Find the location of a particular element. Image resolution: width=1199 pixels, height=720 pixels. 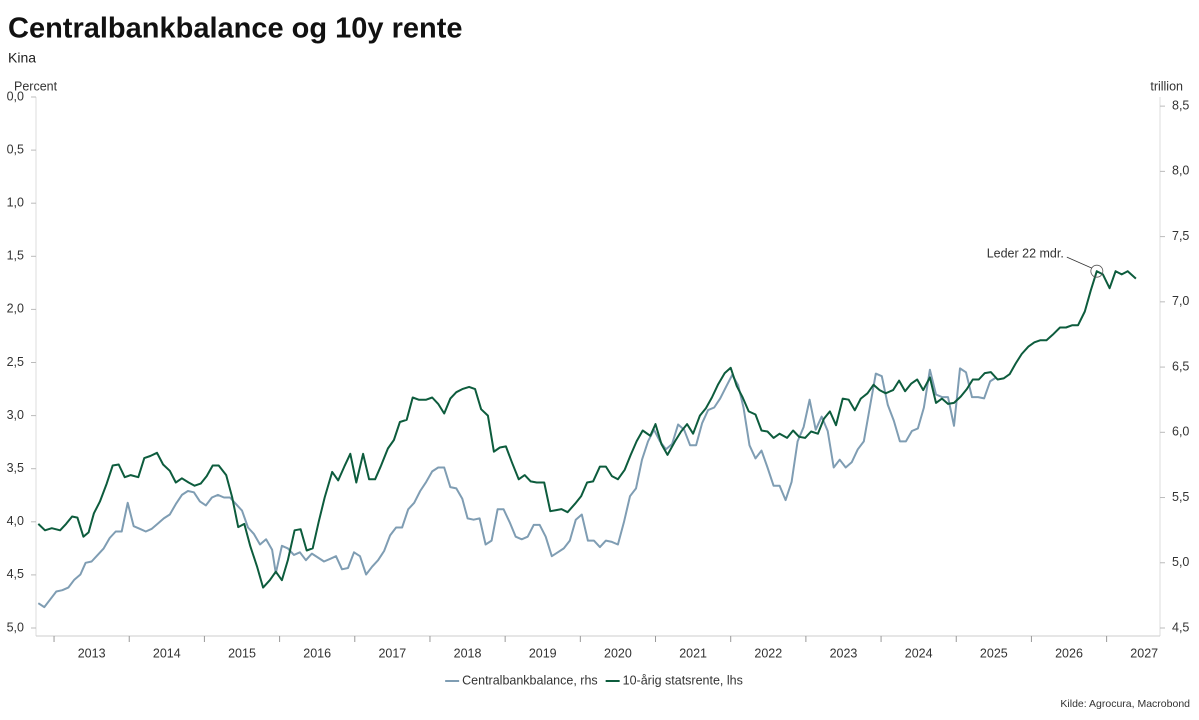

legend-label: Centralbankbalance, rhs is located at coordinates (530, 680).